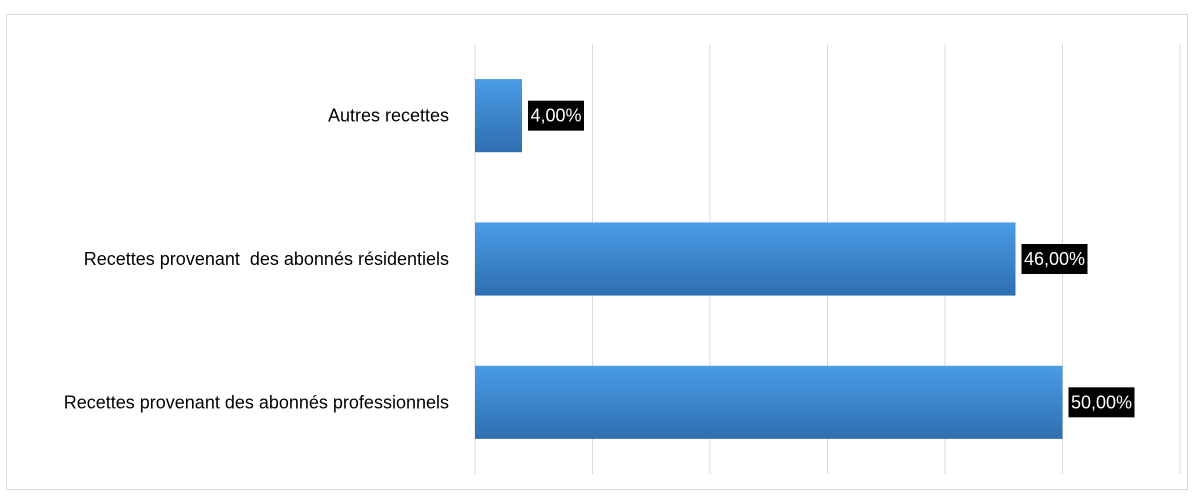  I want to click on data-label: 46,00%, so click(1054, 259).